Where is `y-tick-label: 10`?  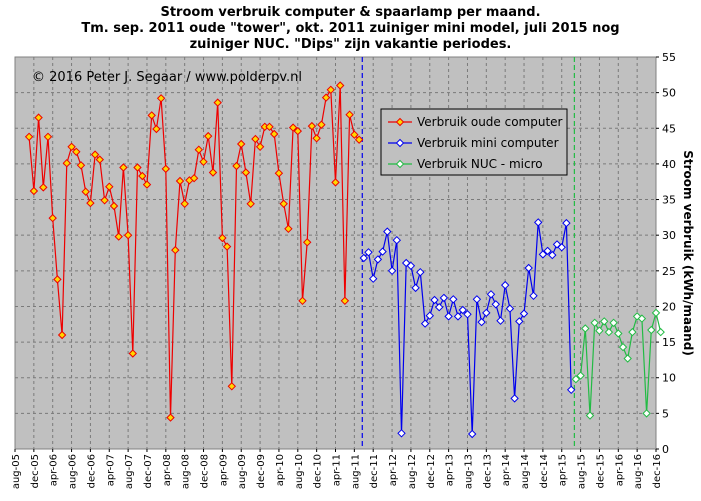 y-tick-label: 10 is located at coordinates (669, 378).